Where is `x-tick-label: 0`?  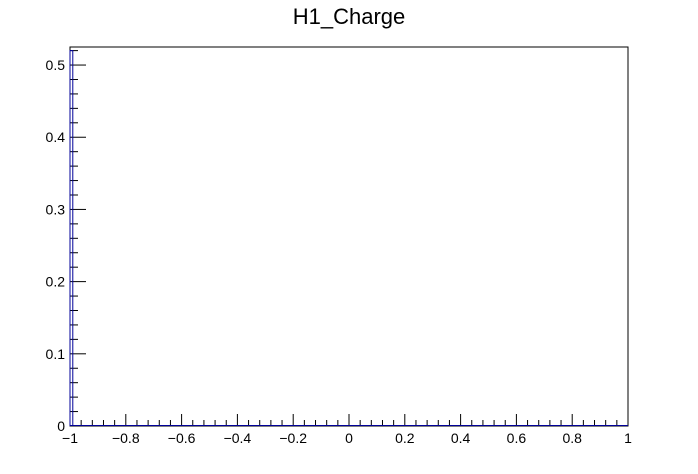 x-tick-label: 0 is located at coordinates (349, 438).